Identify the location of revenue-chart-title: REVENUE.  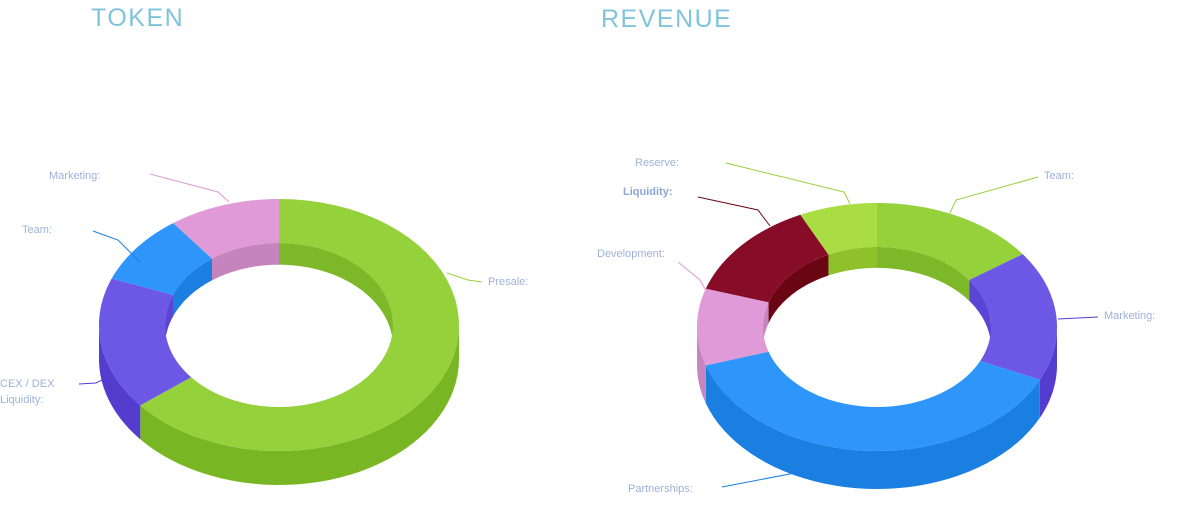
(667, 19).